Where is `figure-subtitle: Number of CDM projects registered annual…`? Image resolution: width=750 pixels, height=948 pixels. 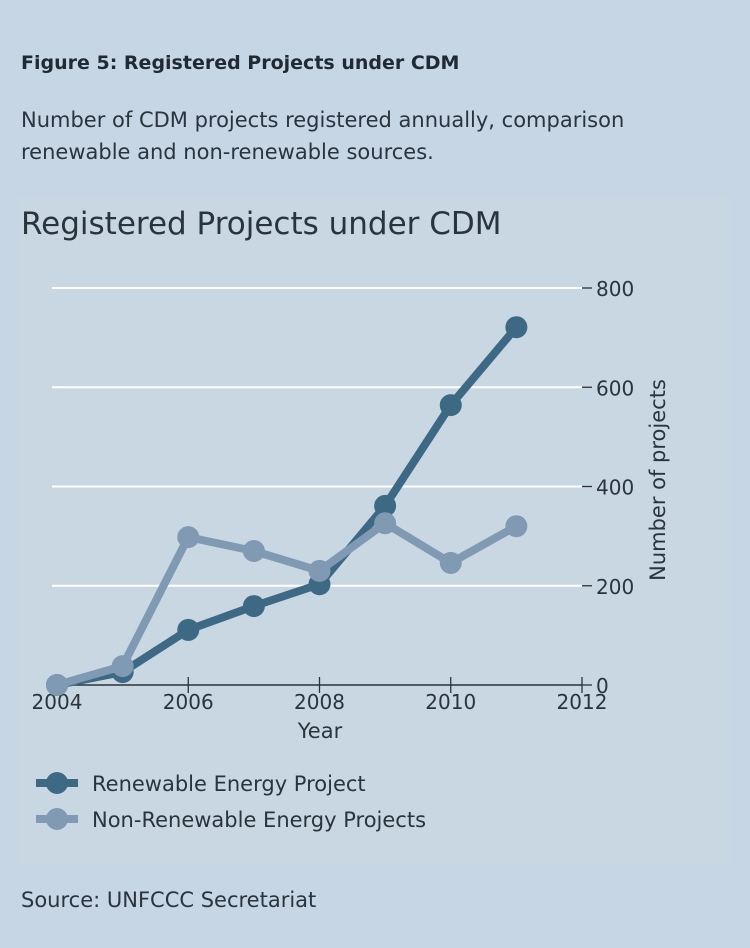
figure-subtitle: Number of CDM projects registered annual… is located at coordinates (323, 136).